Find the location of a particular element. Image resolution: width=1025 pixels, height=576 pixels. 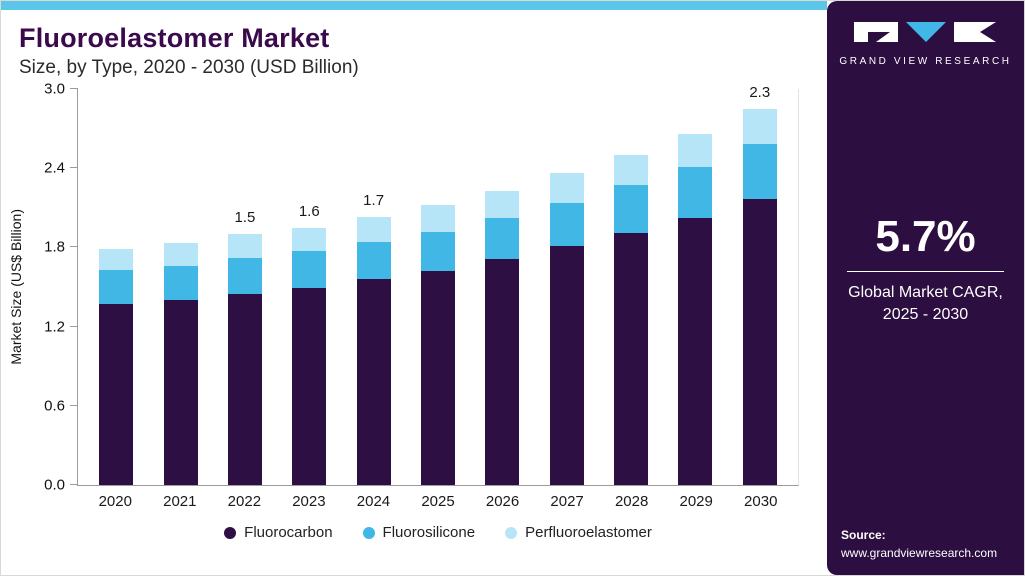

stacked-bar: 1.7 is located at coordinates (373, 338).